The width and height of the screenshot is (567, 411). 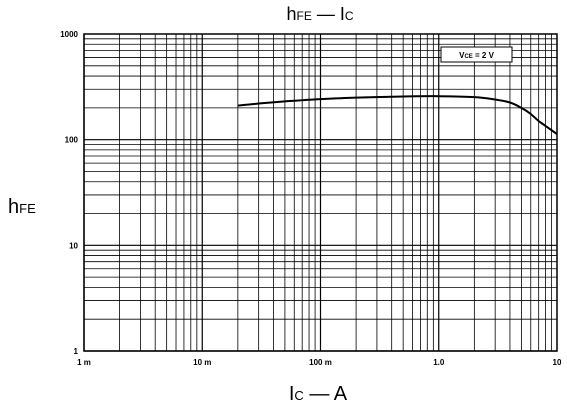 I want to click on title-sub-b: C, so click(x=349, y=16).